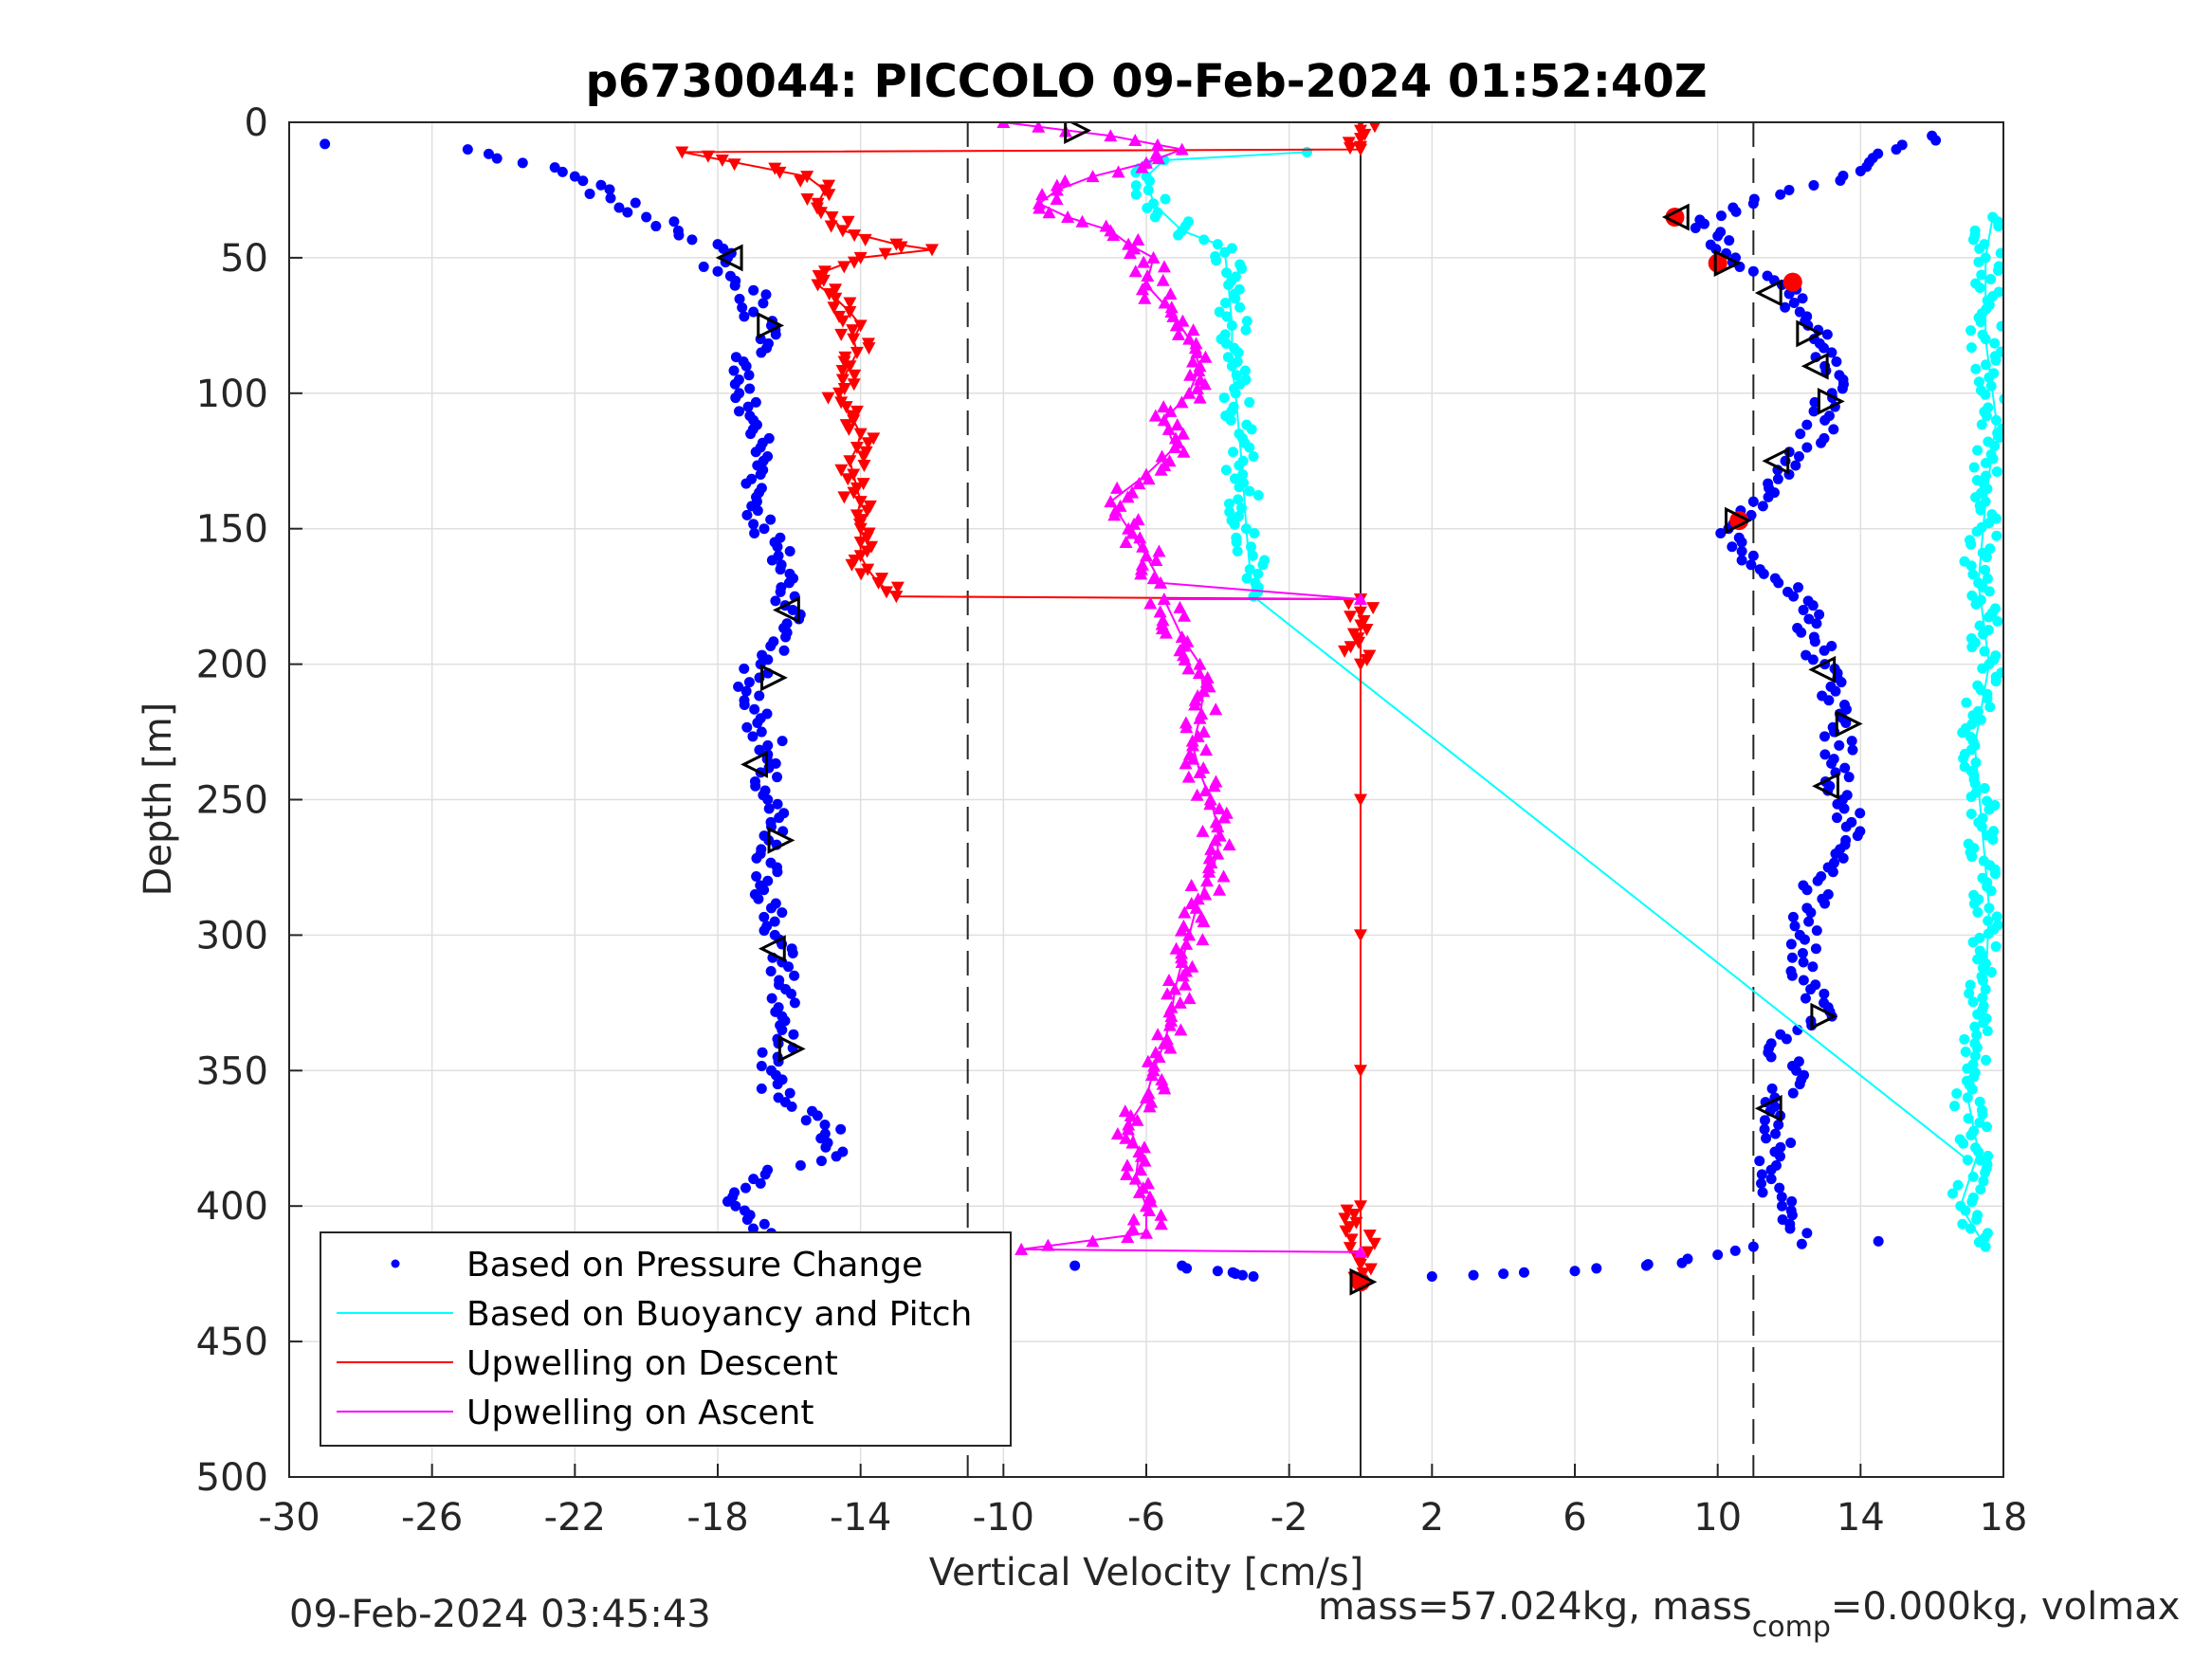 The image size is (2212, 1659). I want to click on x-tick-label: -30, so click(289, 1518).